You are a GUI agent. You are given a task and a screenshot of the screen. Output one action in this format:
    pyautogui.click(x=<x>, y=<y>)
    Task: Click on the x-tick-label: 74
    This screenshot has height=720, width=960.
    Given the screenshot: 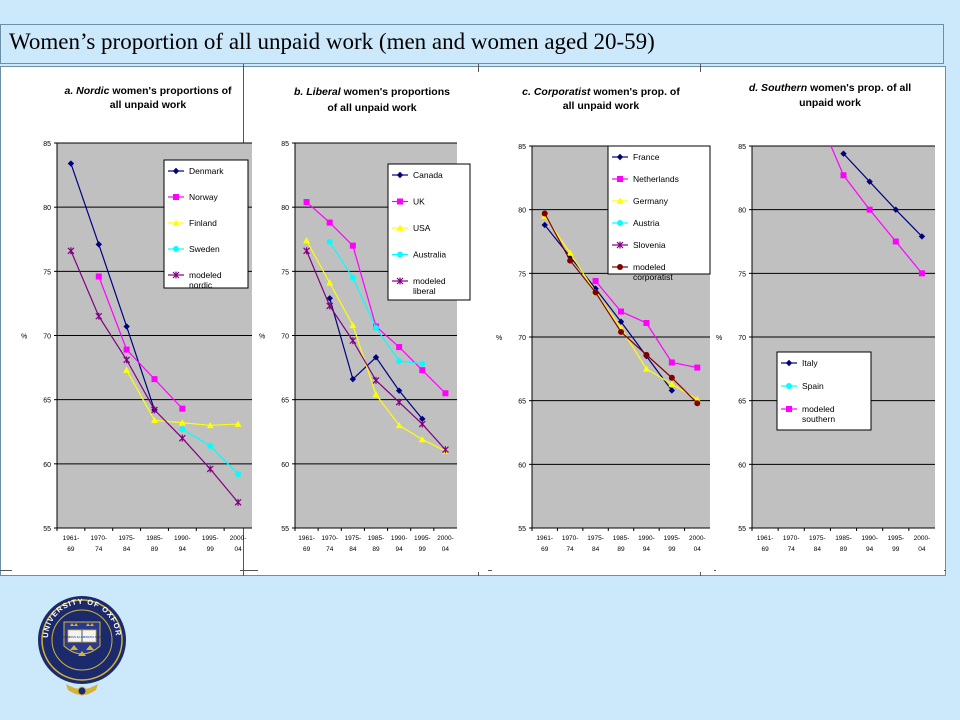 What is the action you would take?
    pyautogui.click(x=330, y=549)
    